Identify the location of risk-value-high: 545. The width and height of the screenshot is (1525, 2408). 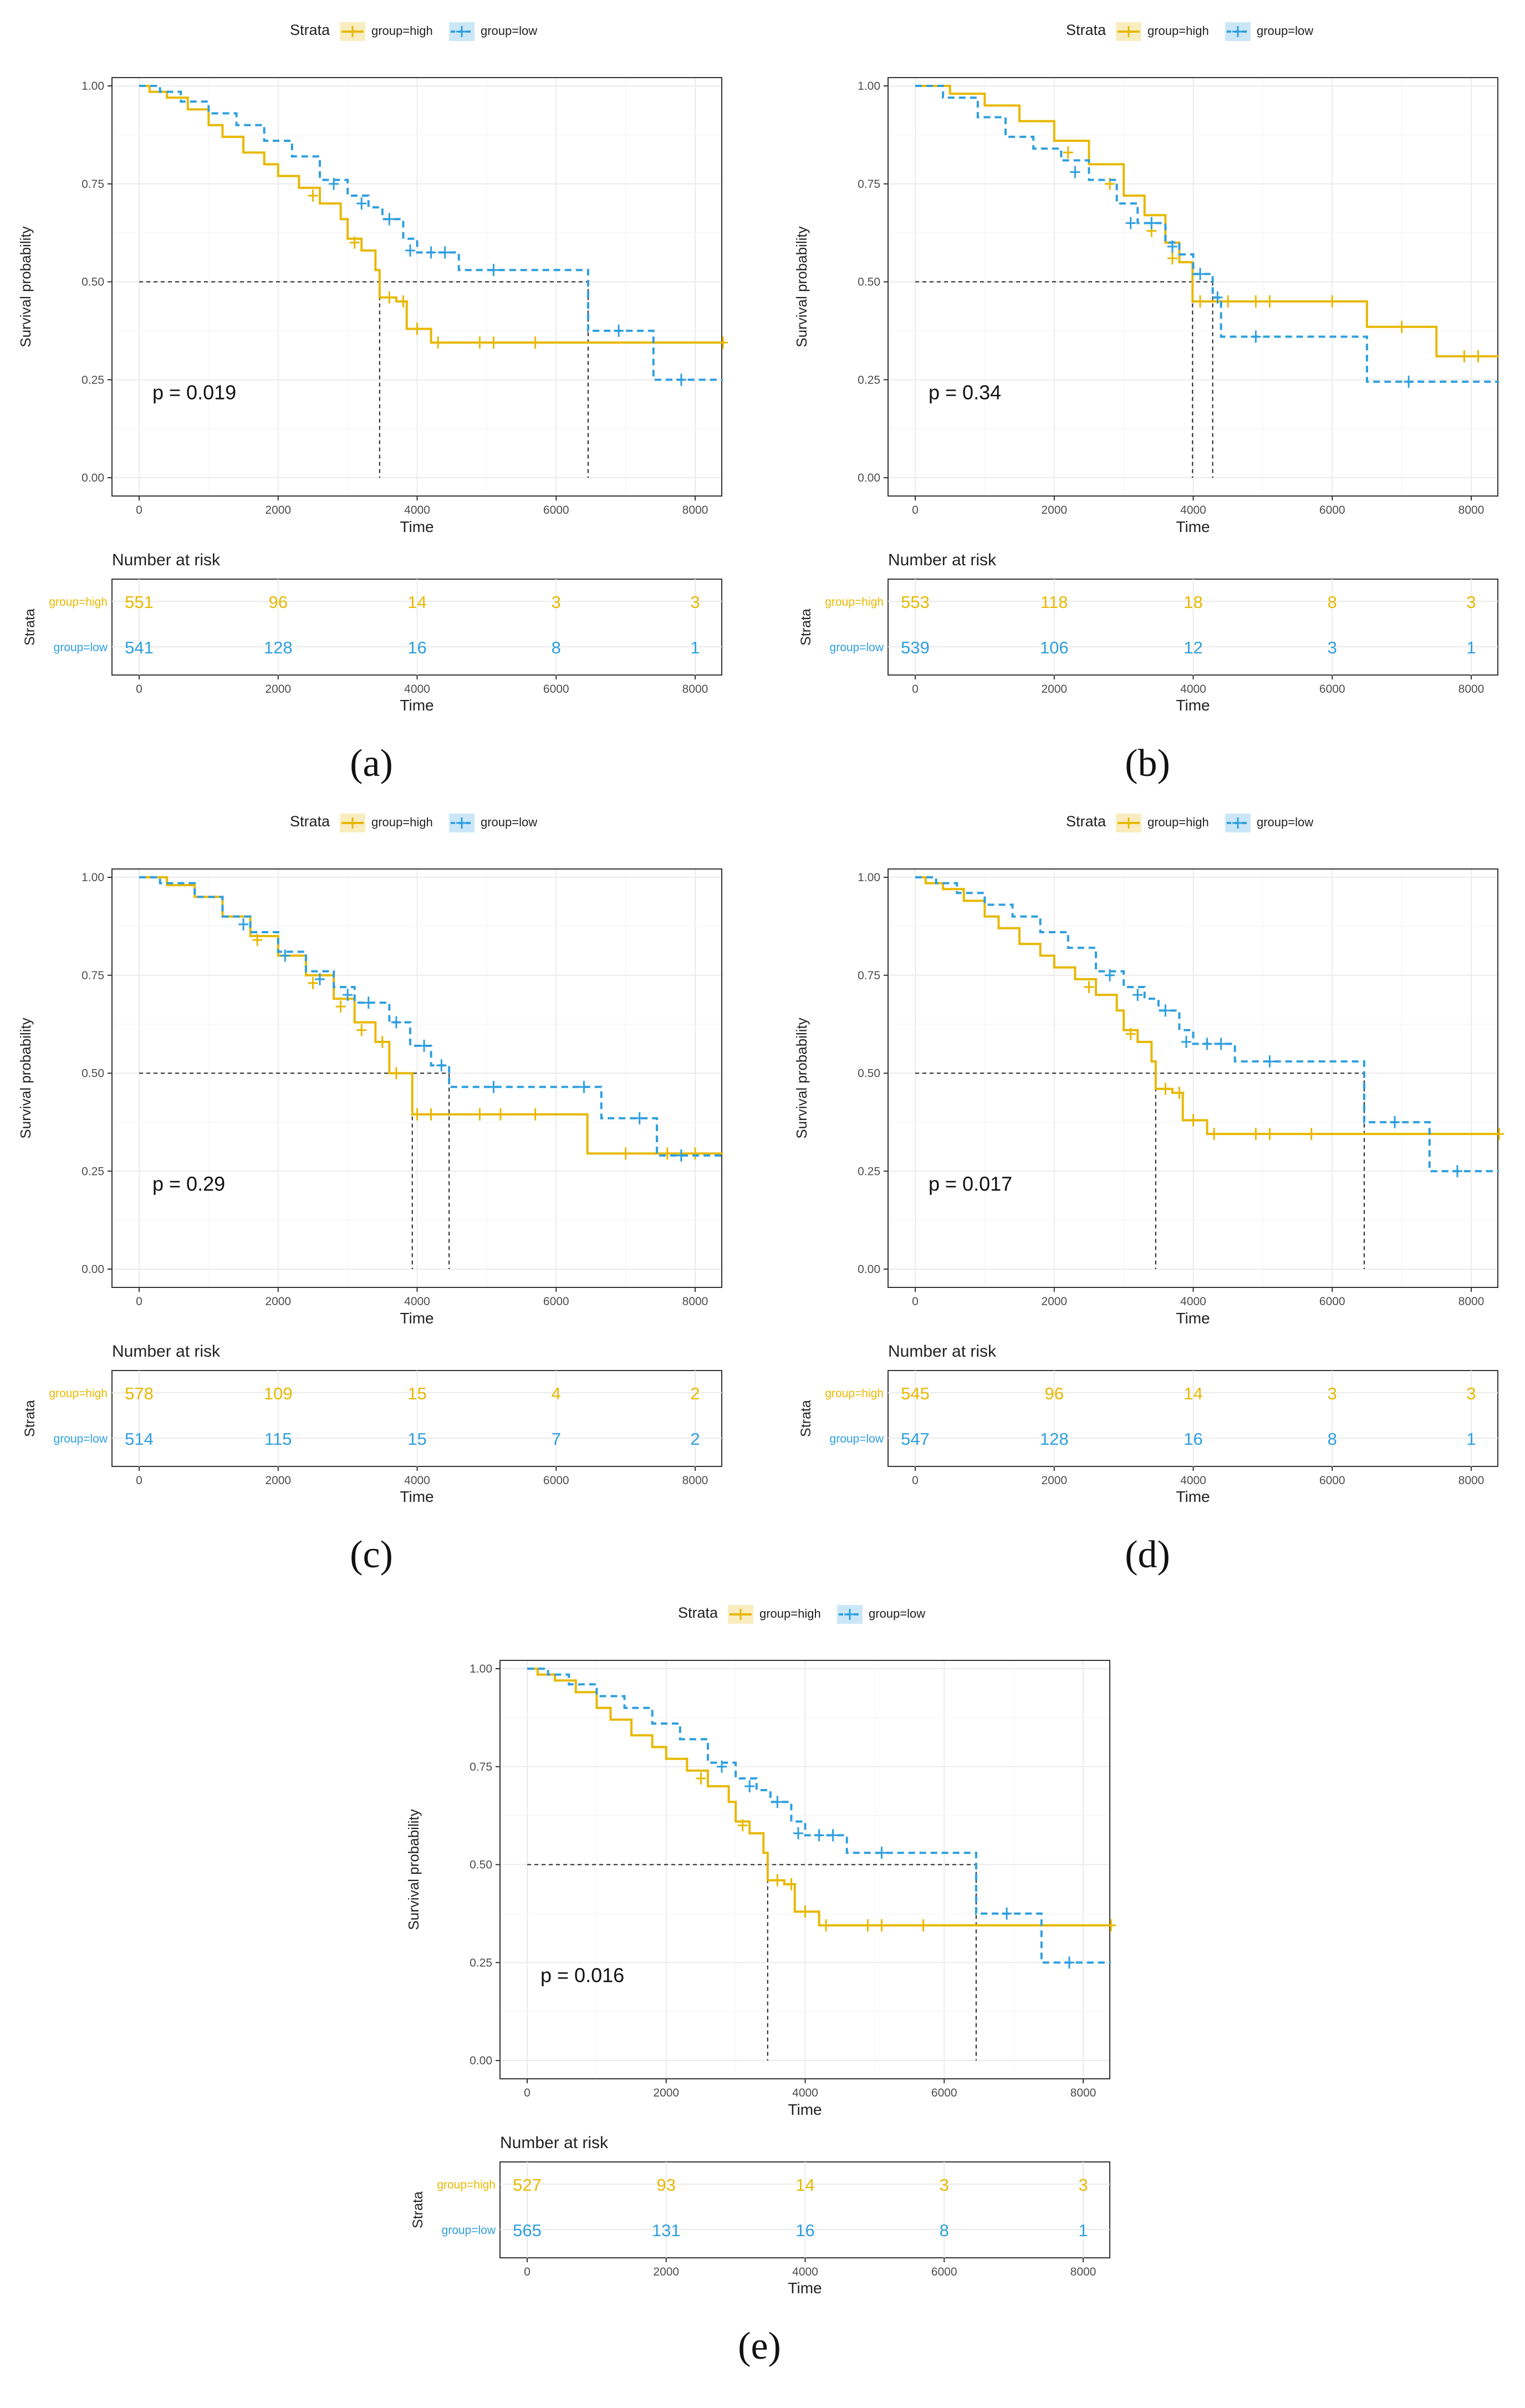
(915, 1393).